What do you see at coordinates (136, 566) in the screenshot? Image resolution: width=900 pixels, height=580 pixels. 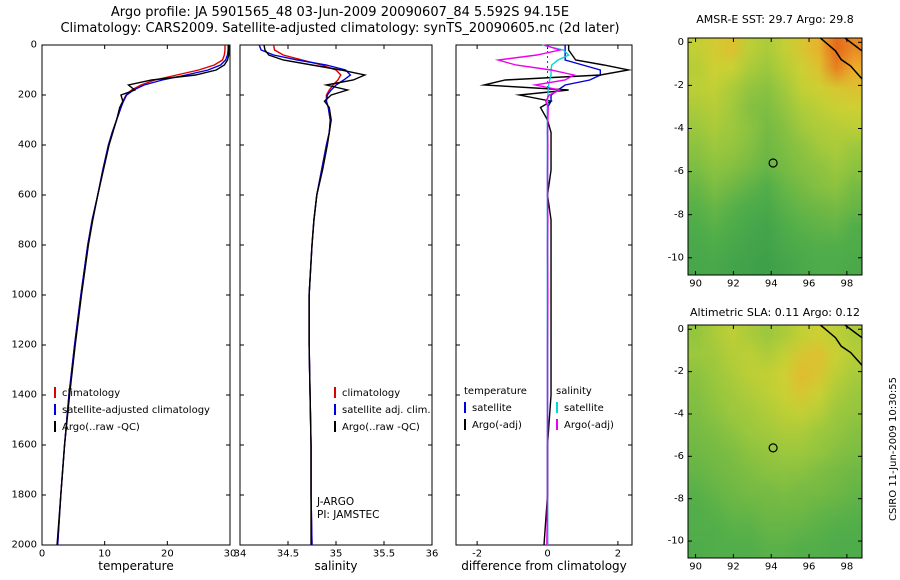 I see `temperature-axis-label: temperature` at bounding box center [136, 566].